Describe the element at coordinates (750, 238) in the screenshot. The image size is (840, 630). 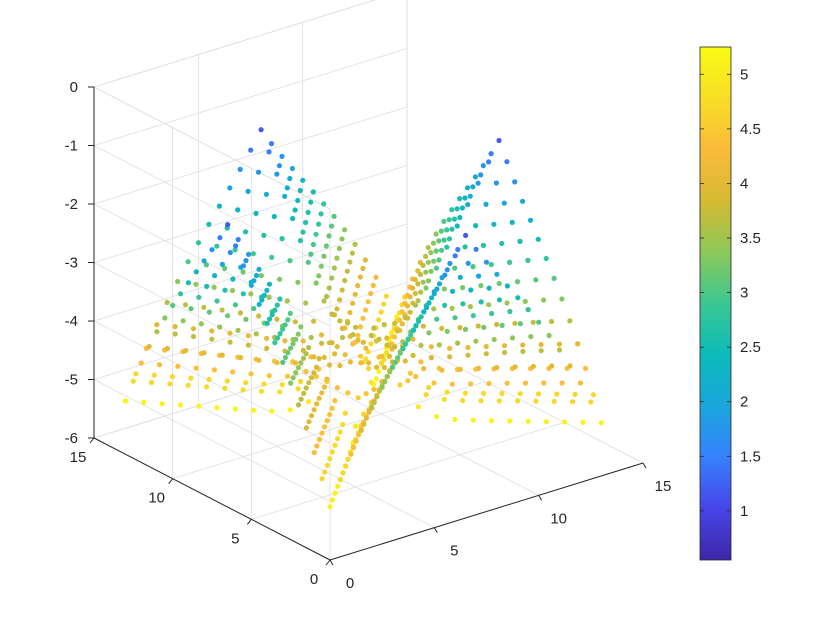
I see `colorbar-tick-label: 3.5` at that location.